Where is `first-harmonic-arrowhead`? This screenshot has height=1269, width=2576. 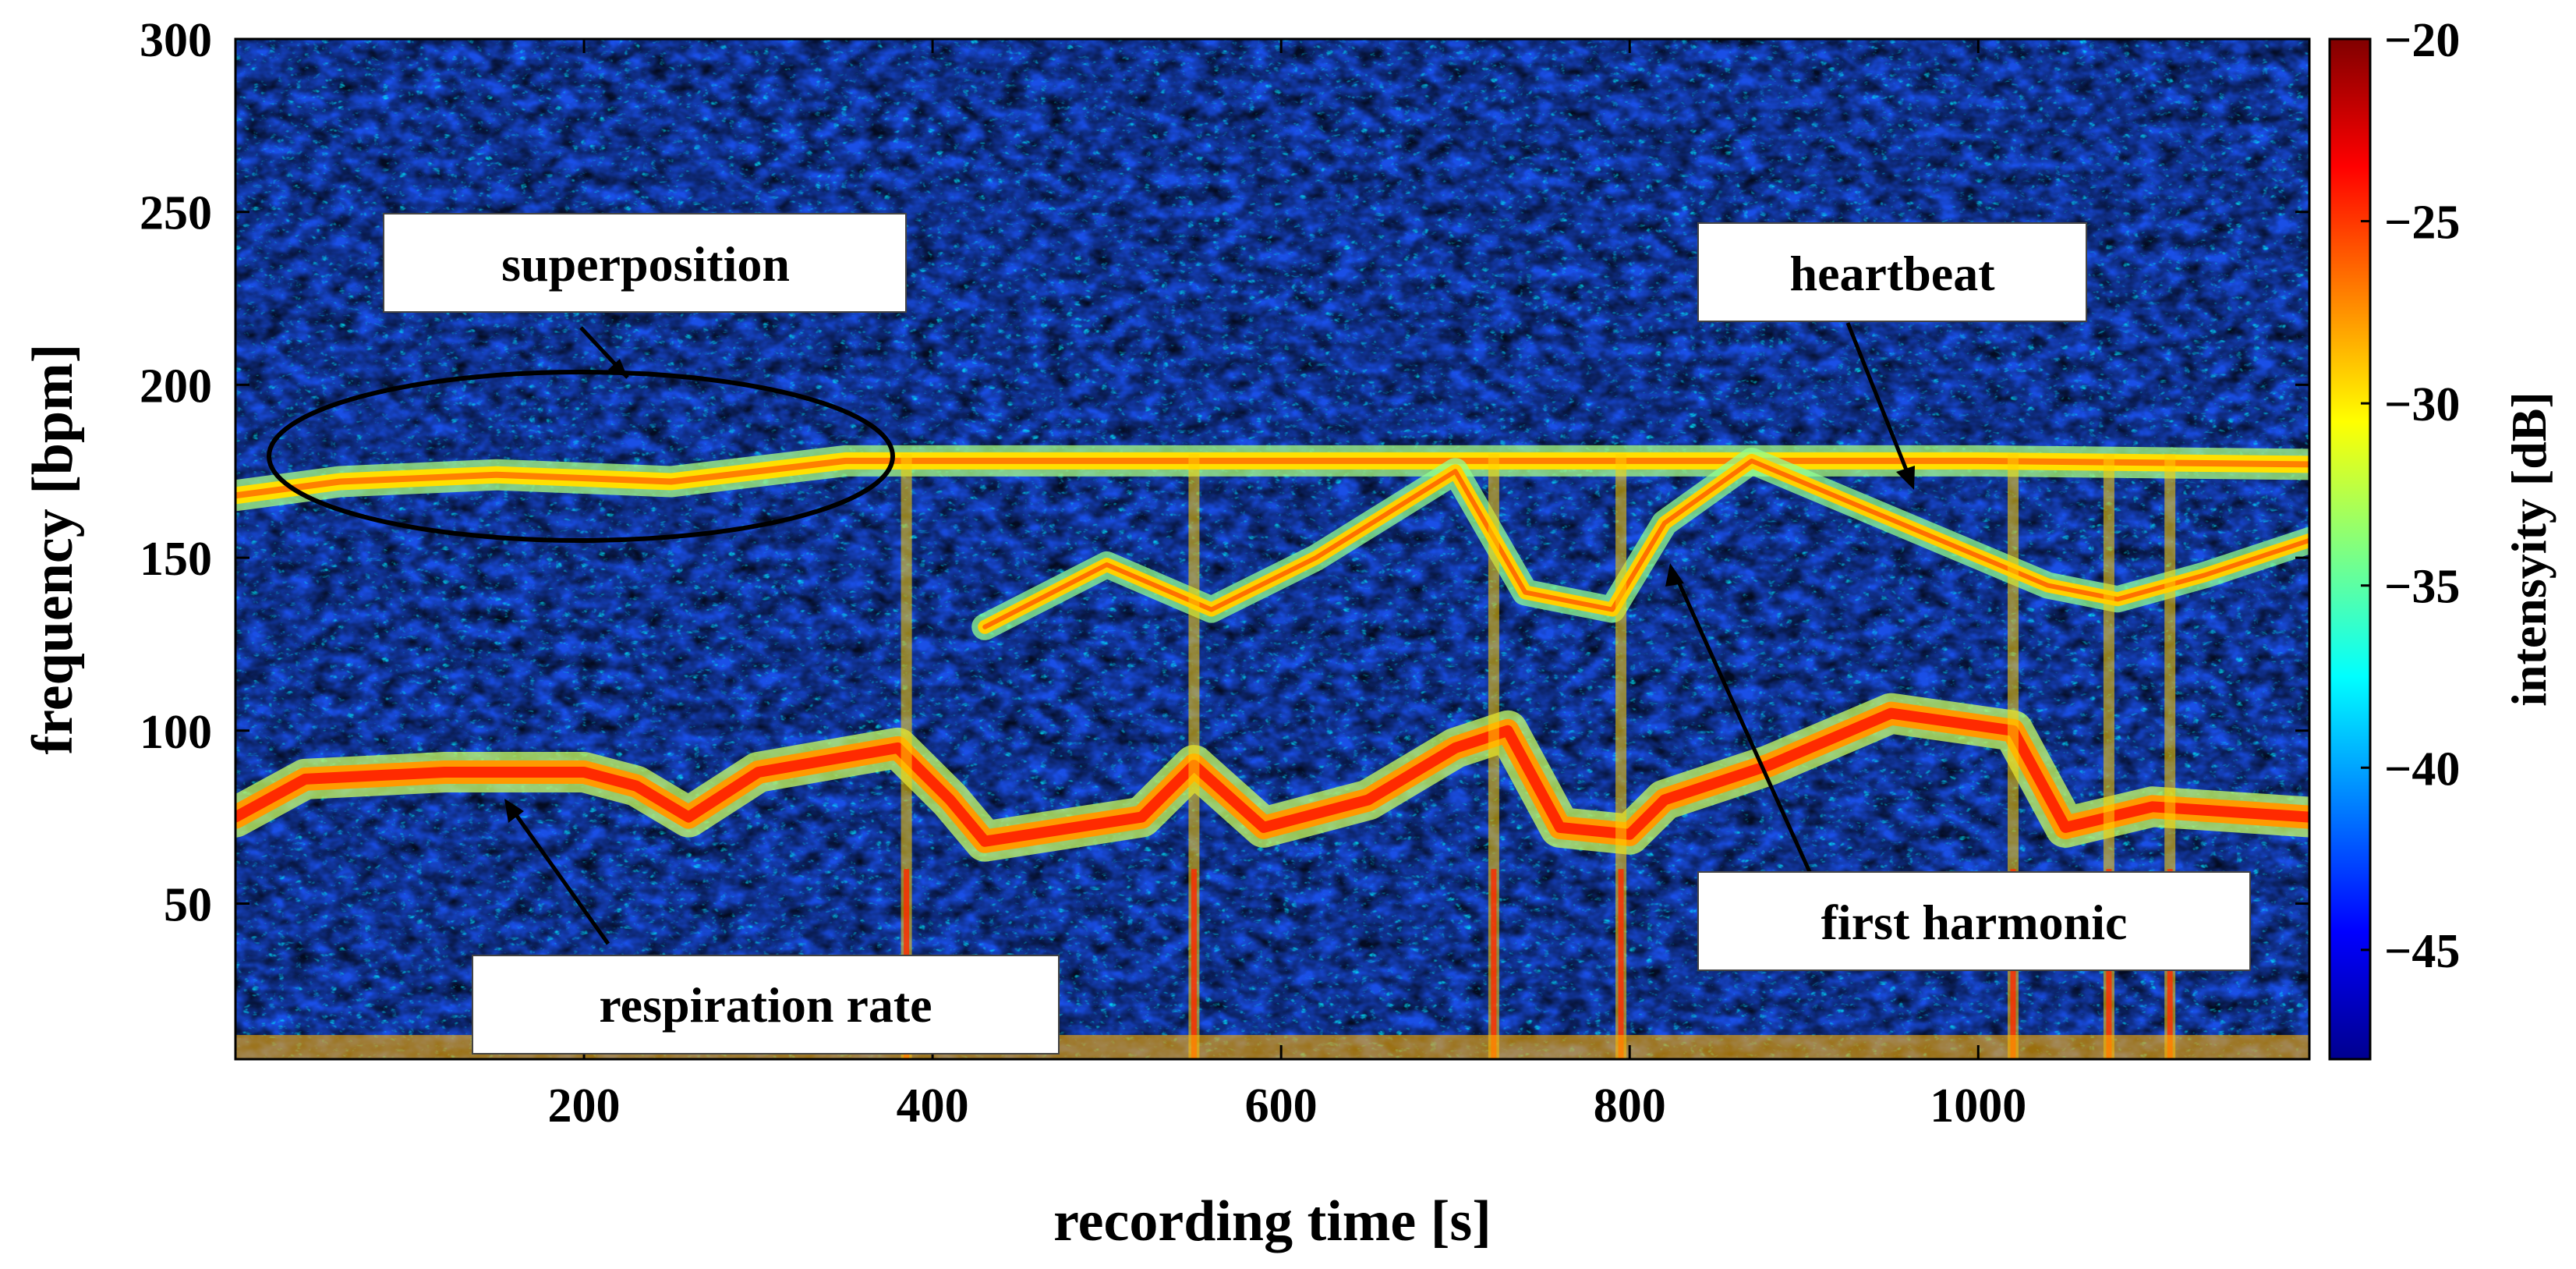 first-harmonic-arrowhead is located at coordinates (1674, 575).